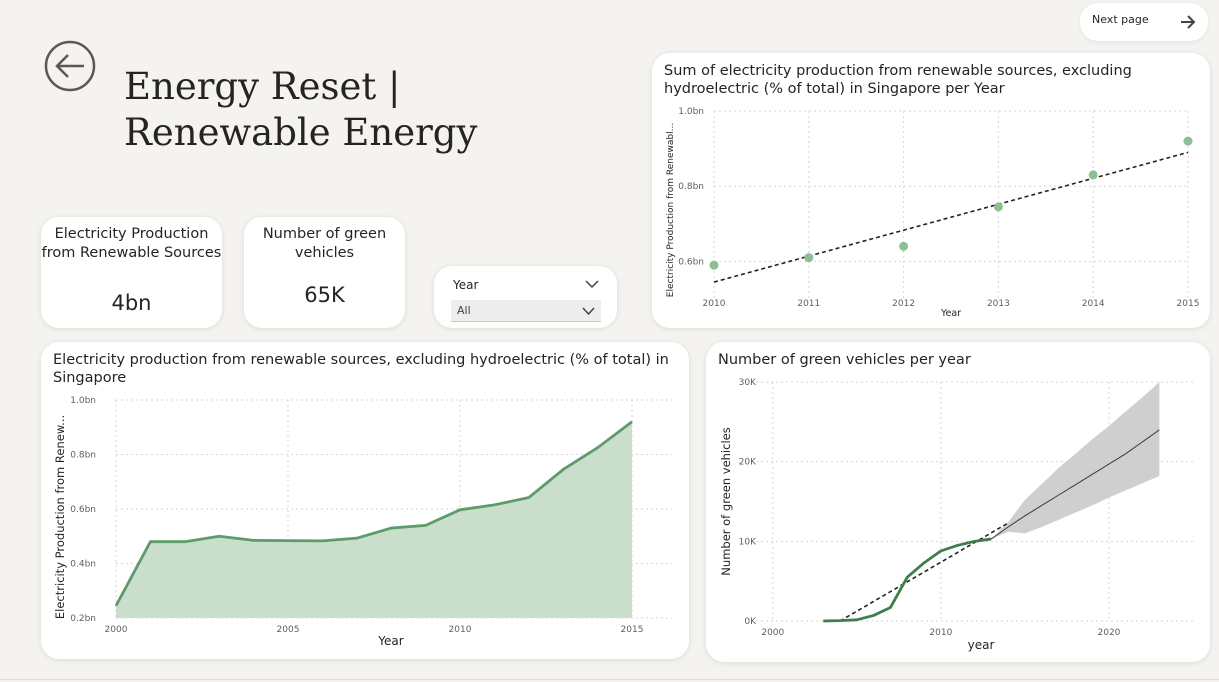 Image resolution: width=1219 pixels, height=682 pixels. Describe the element at coordinates (748, 463) in the screenshot. I see `y-tick-label: 20K` at that location.